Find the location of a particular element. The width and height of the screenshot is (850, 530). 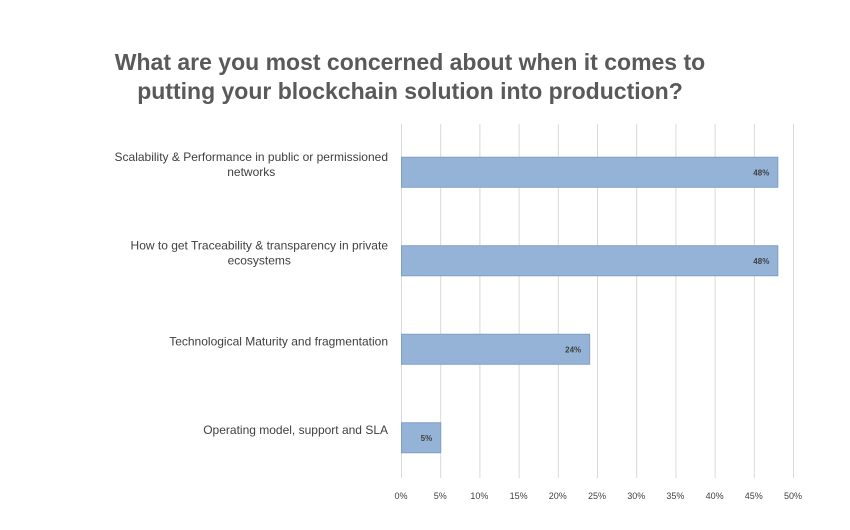

x-tick-label-10: 50% is located at coordinates (793, 496).